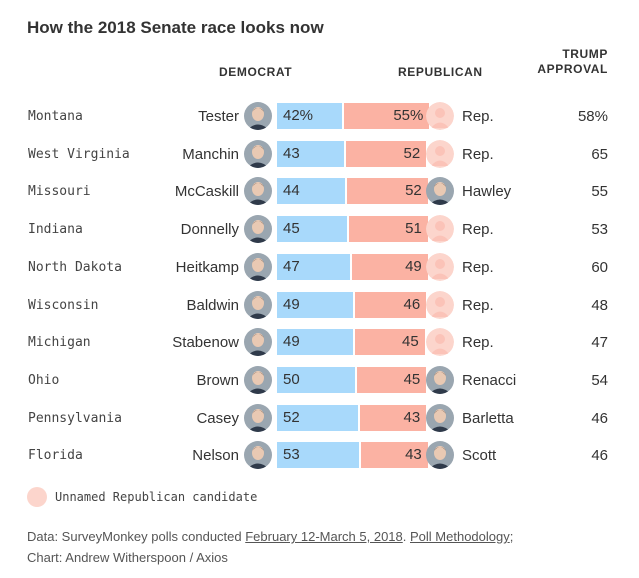  I want to click on race-row: North Dakota Heitkamp 47 49 Rep. 60, so click(319, 267).